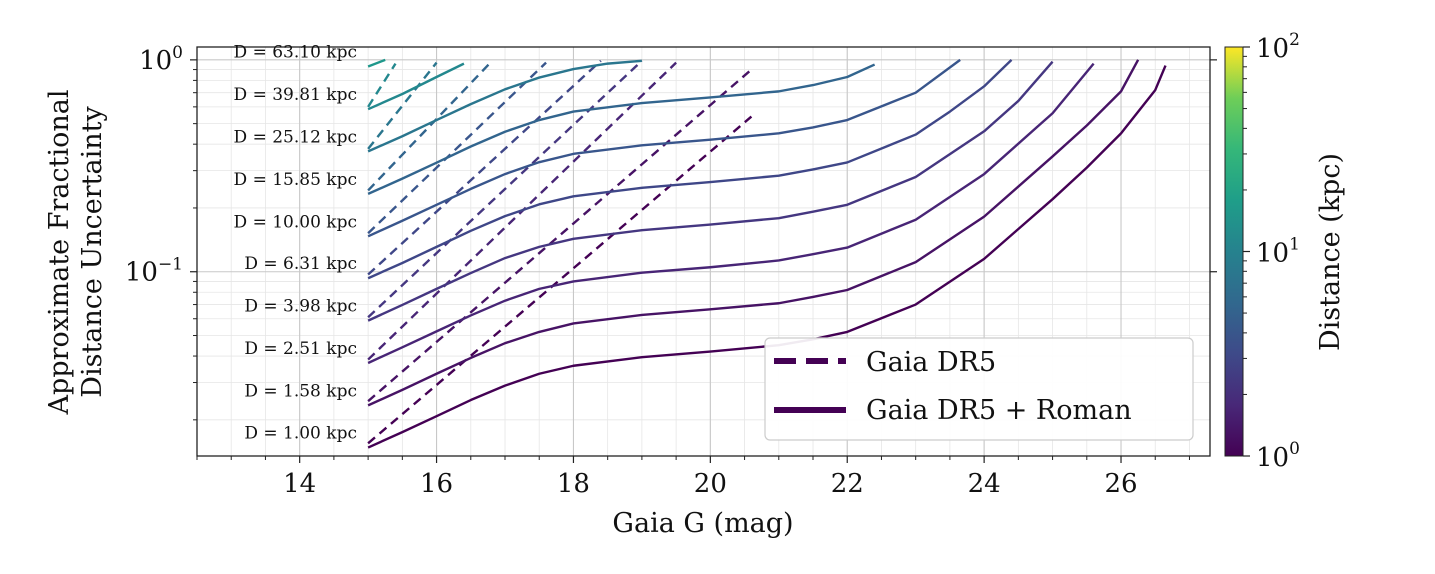  Describe the element at coordinates (504, 106) in the screenshot. I see `solid-line-25.12-kpc` at that location.